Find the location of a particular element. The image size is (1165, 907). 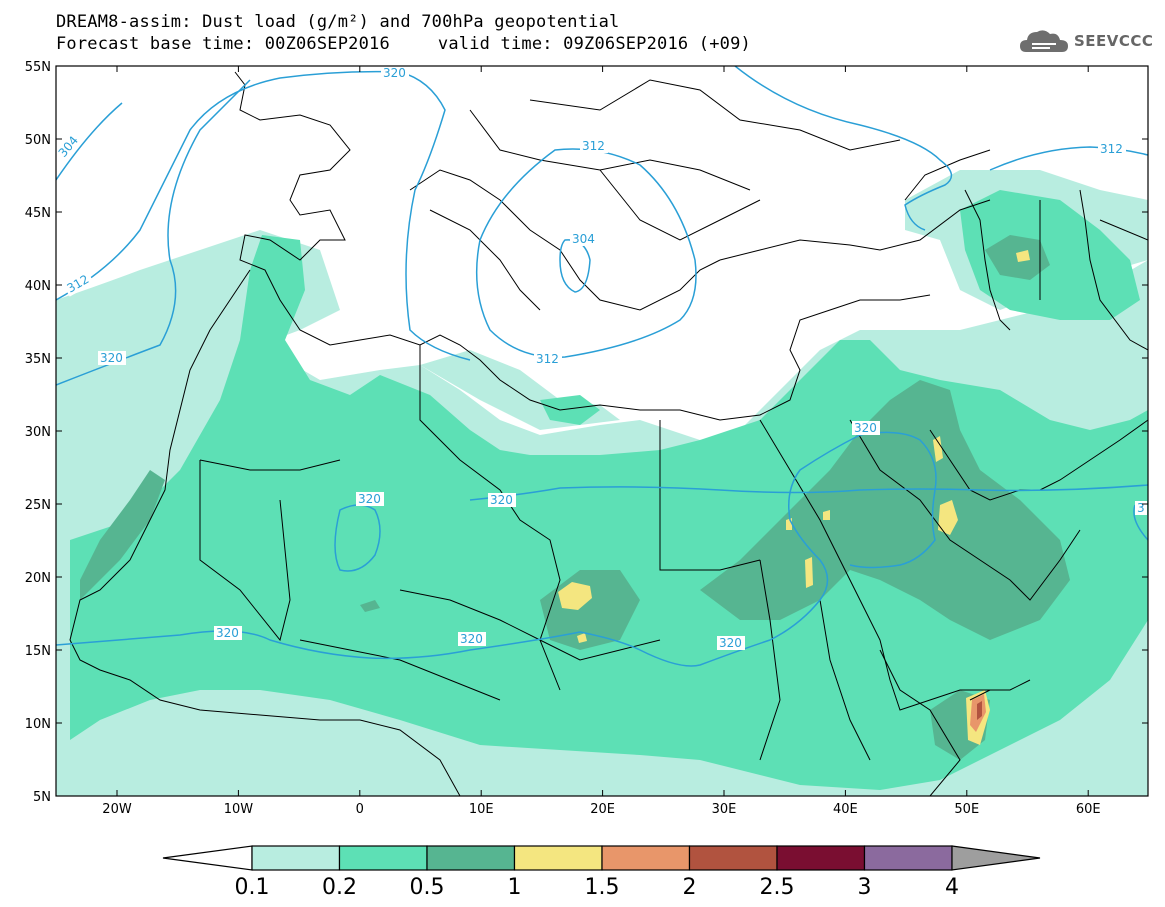

colorbar-label: 2 is located at coordinates (690, 887).